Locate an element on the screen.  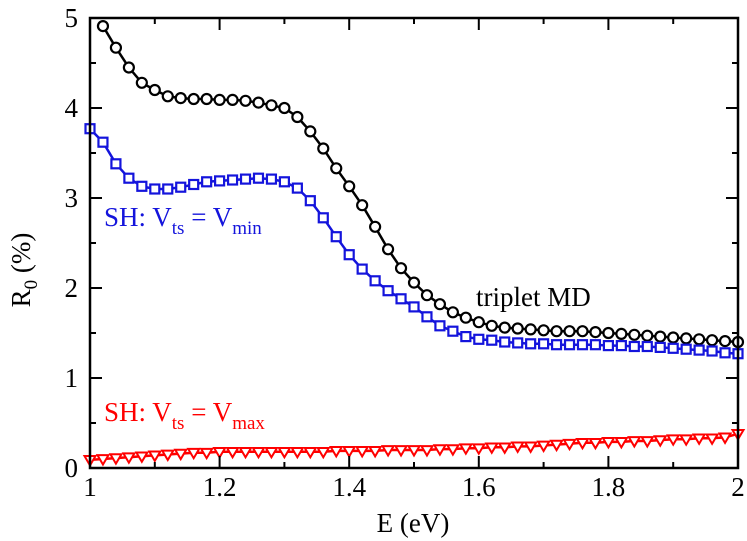
y-axis-title: R0 (%) is located at coordinates (24, 270).